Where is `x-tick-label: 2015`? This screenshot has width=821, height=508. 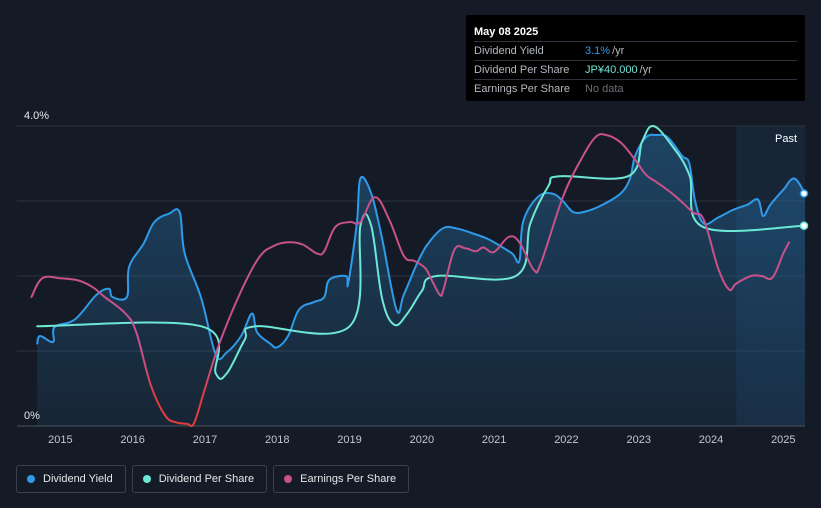 x-tick-label: 2015 is located at coordinates (60, 440).